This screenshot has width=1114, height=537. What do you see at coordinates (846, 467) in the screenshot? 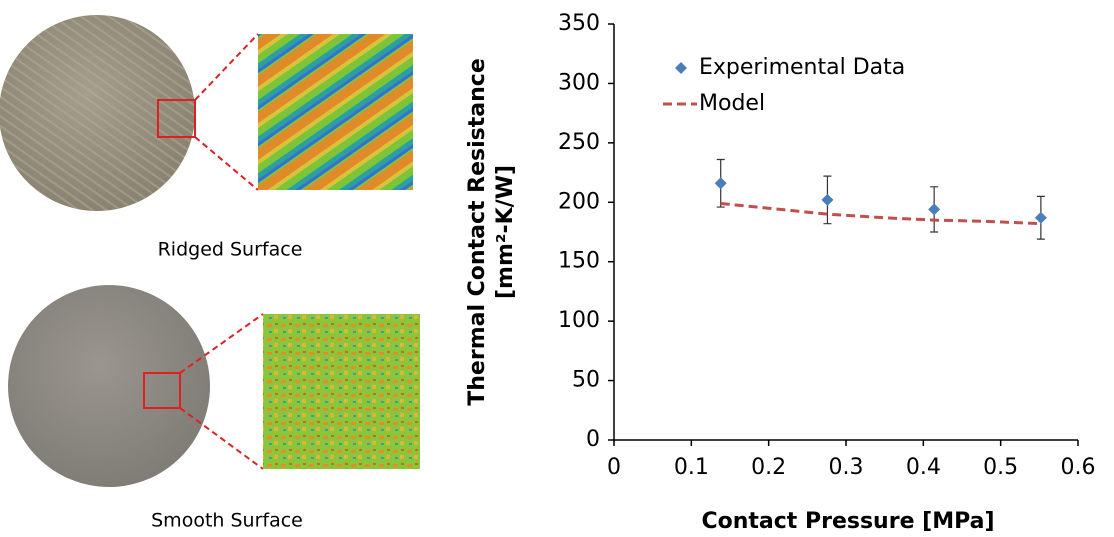
I see `x-tick-label: 0.3` at bounding box center [846, 467].